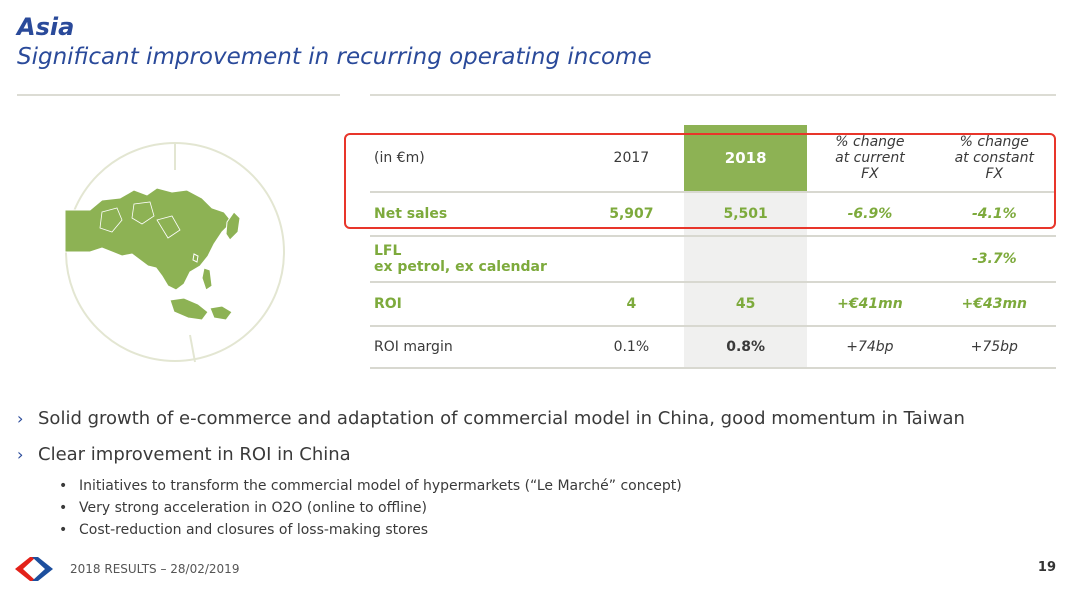 The height and width of the screenshot is (596, 1080). What do you see at coordinates (474, 347) in the screenshot?
I see `roi-margin-label: ROI margin` at bounding box center [474, 347].